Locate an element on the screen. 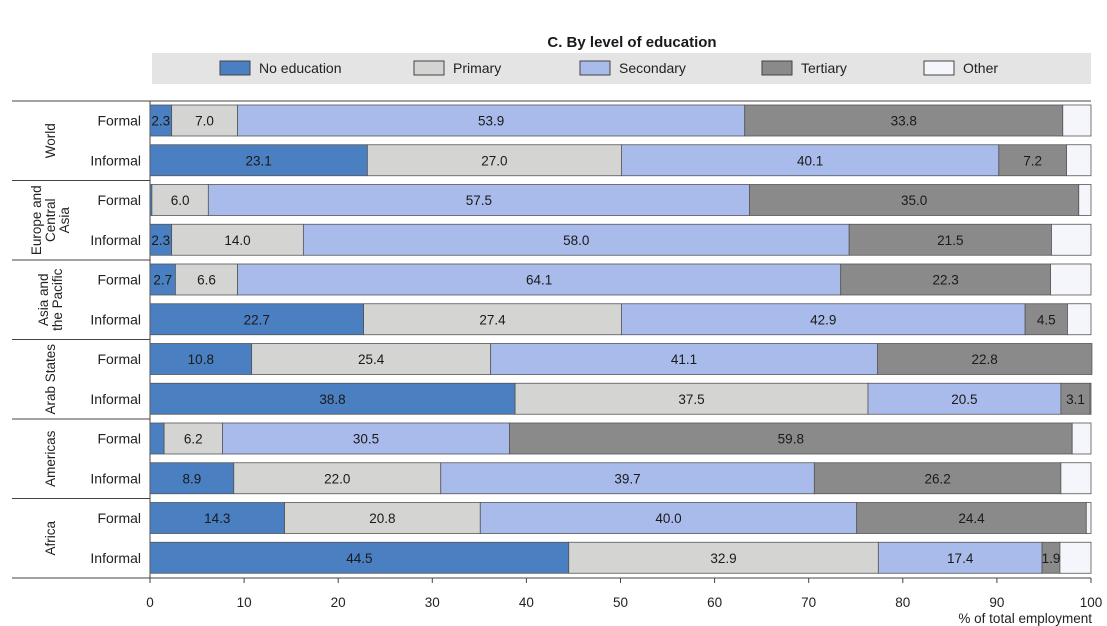 The width and height of the screenshot is (1107, 626). data-label: 1.9 is located at coordinates (1051, 558).